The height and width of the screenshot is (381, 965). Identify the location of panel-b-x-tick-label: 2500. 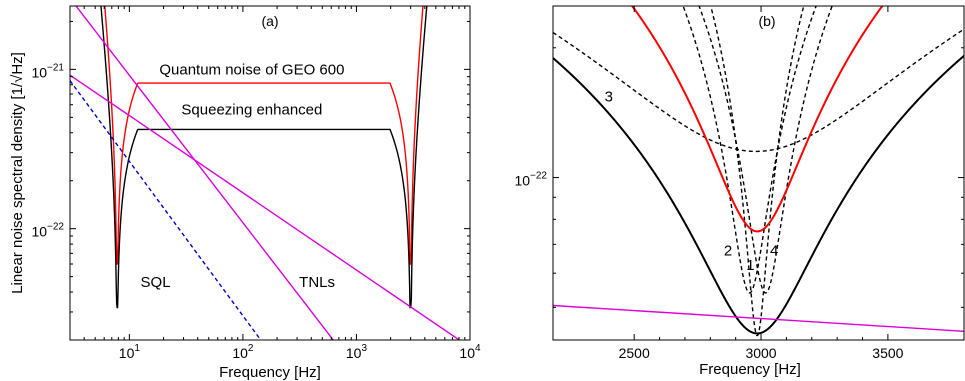
(634, 353).